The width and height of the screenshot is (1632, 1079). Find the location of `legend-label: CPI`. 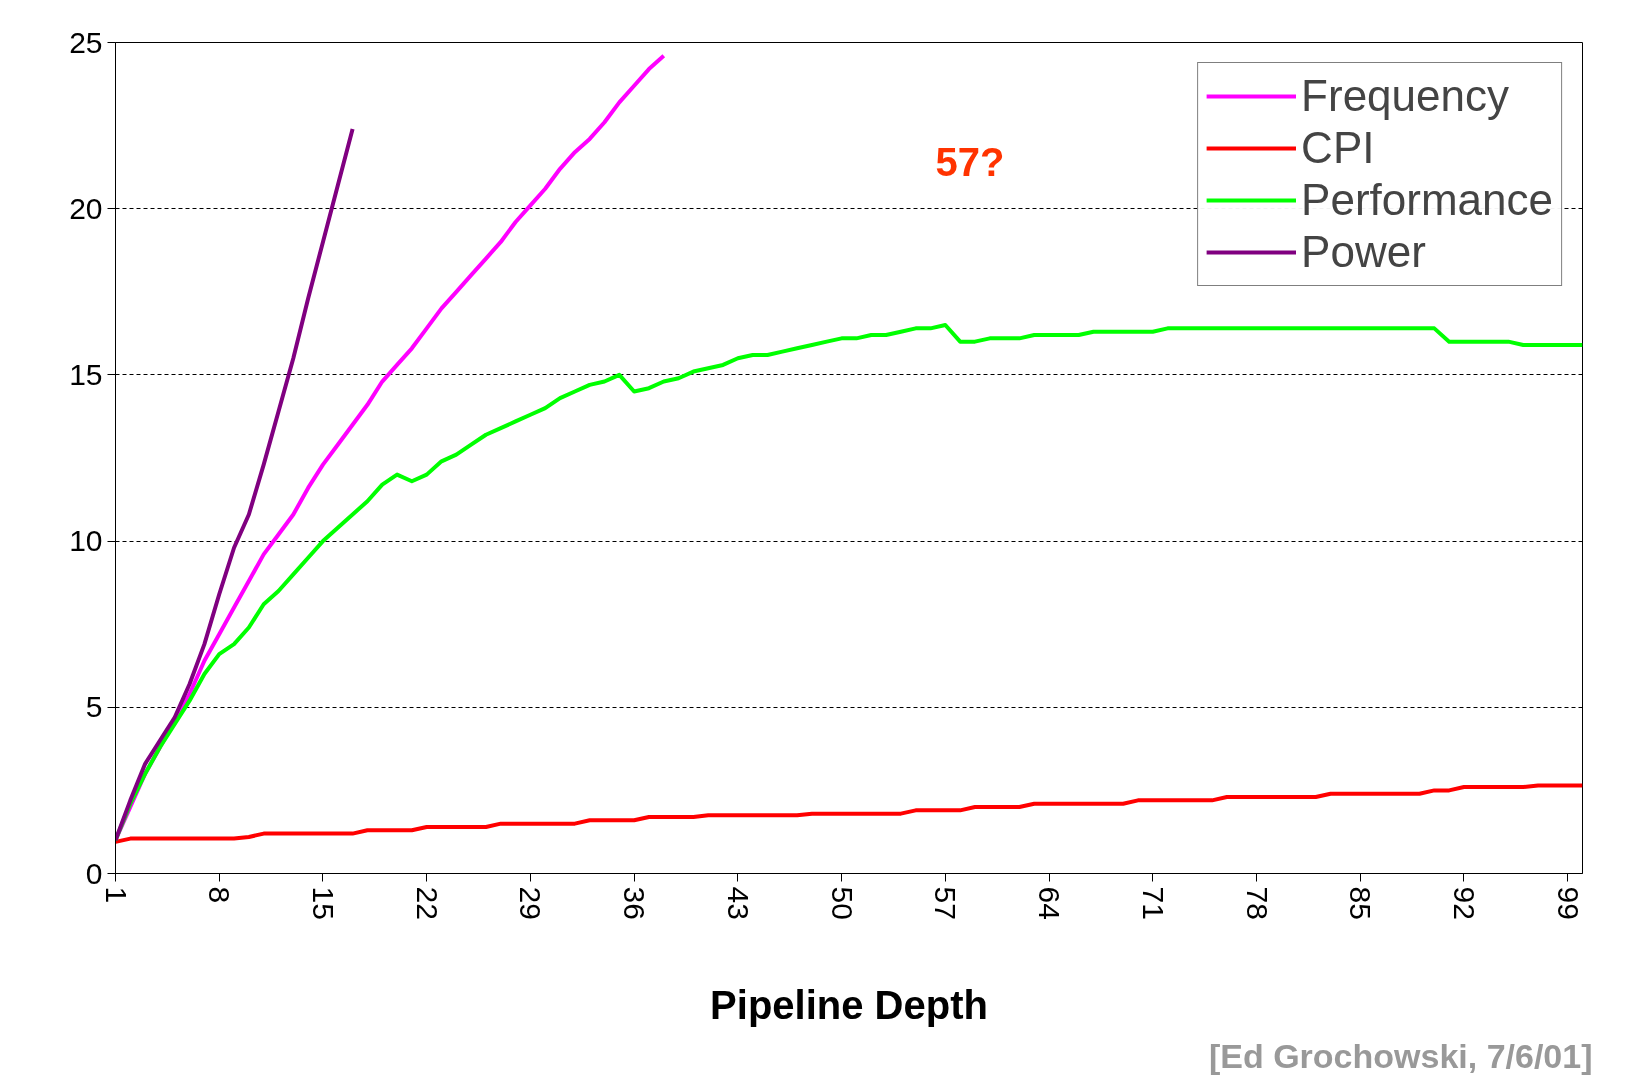

legend-label: CPI is located at coordinates (1338, 148).